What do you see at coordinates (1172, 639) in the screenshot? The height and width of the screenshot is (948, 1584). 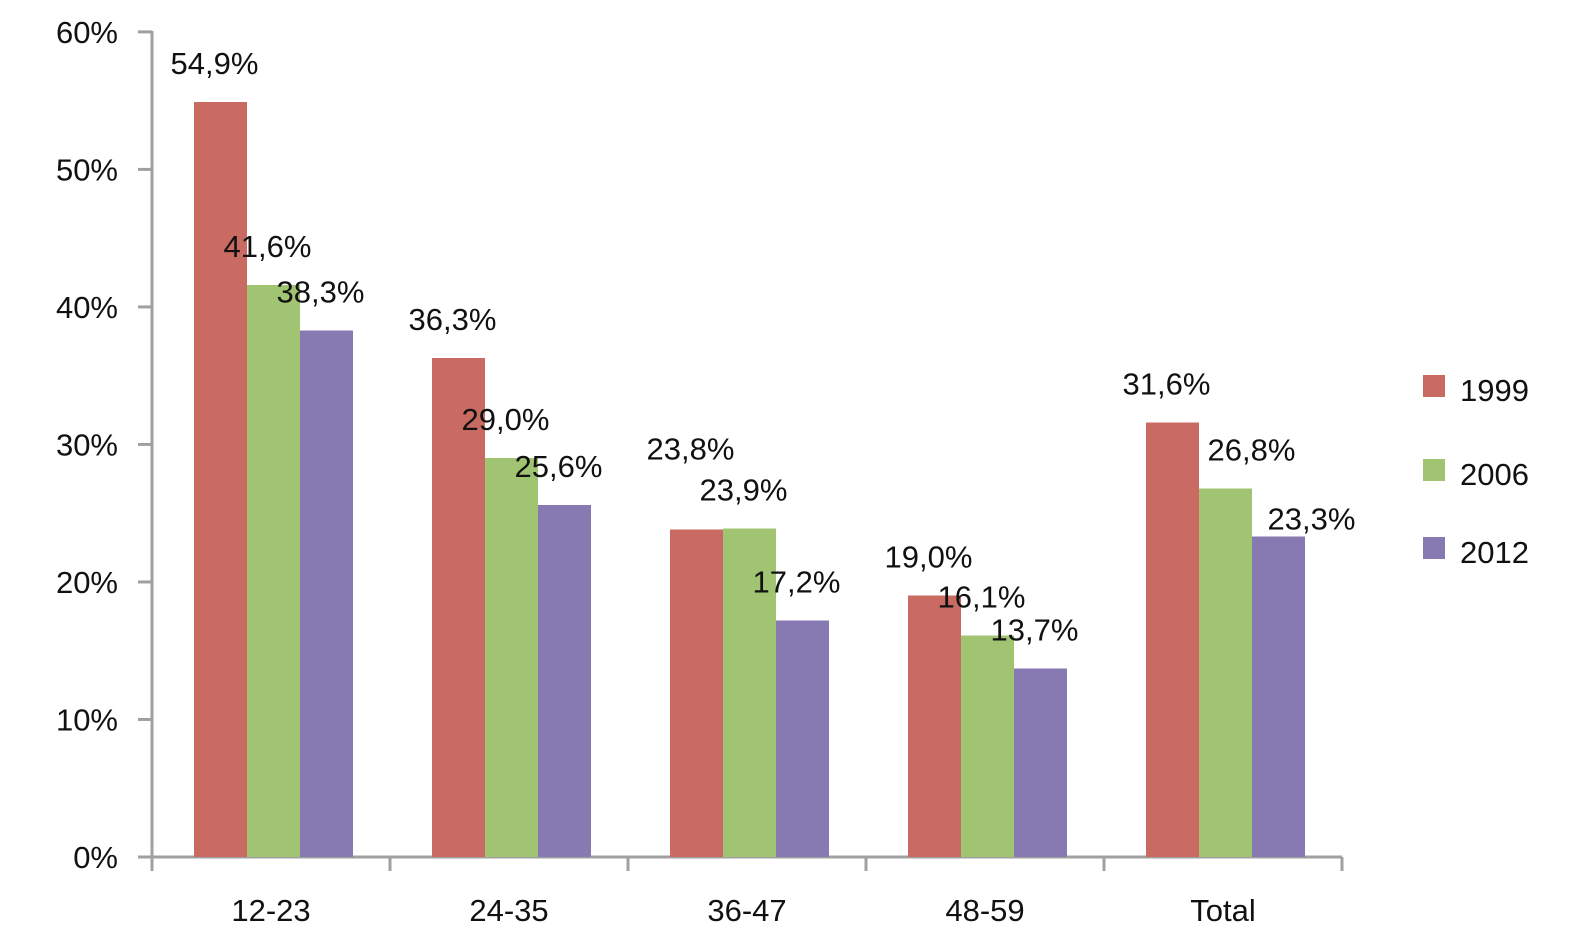 I see `bar-1999-Total` at bounding box center [1172, 639].